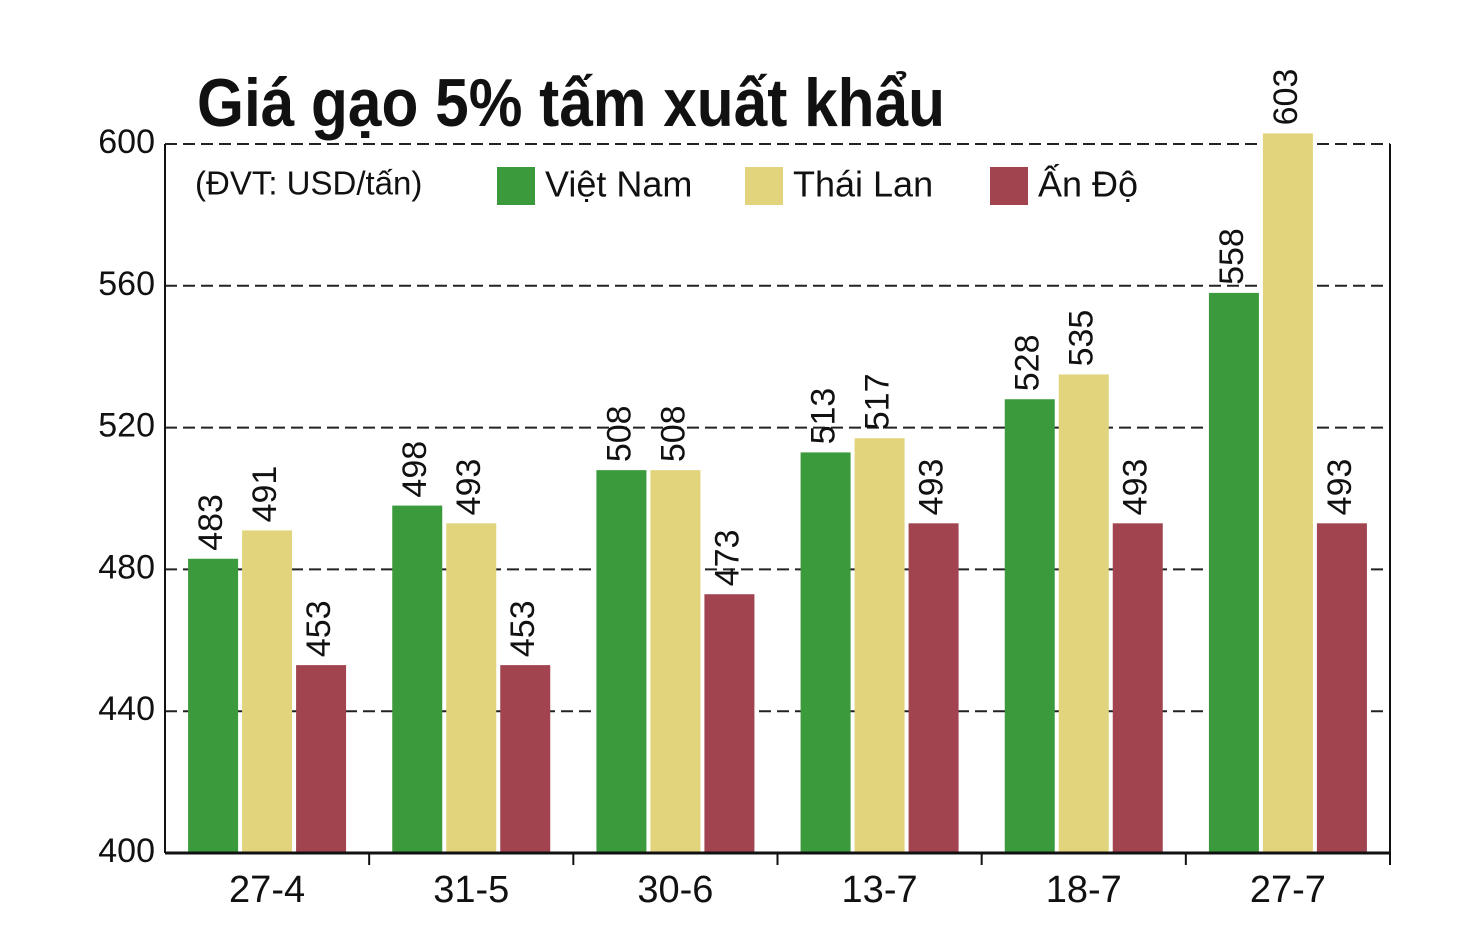  I want to click on x-tick-label: 13-7, so click(880, 890).